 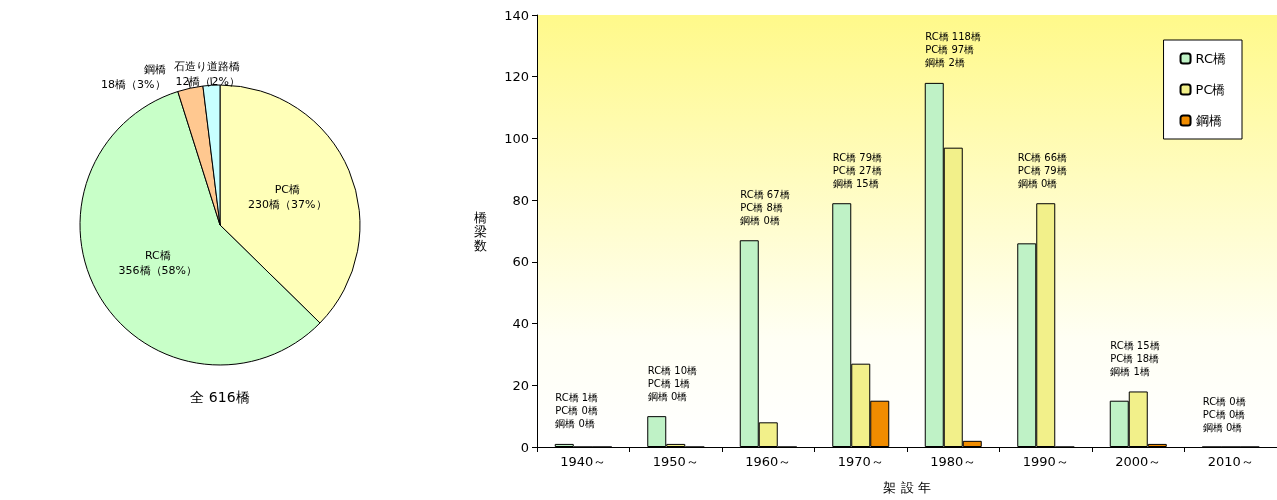 I want to click on slice-label: 鋼橋, so click(x=154, y=70).